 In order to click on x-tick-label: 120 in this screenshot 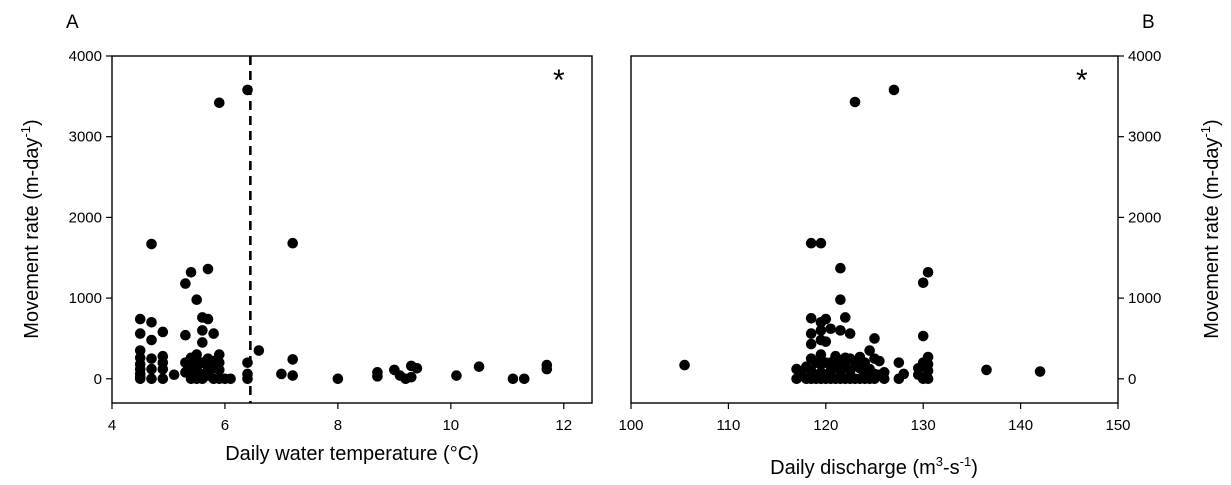, I will do `click(825, 425)`.